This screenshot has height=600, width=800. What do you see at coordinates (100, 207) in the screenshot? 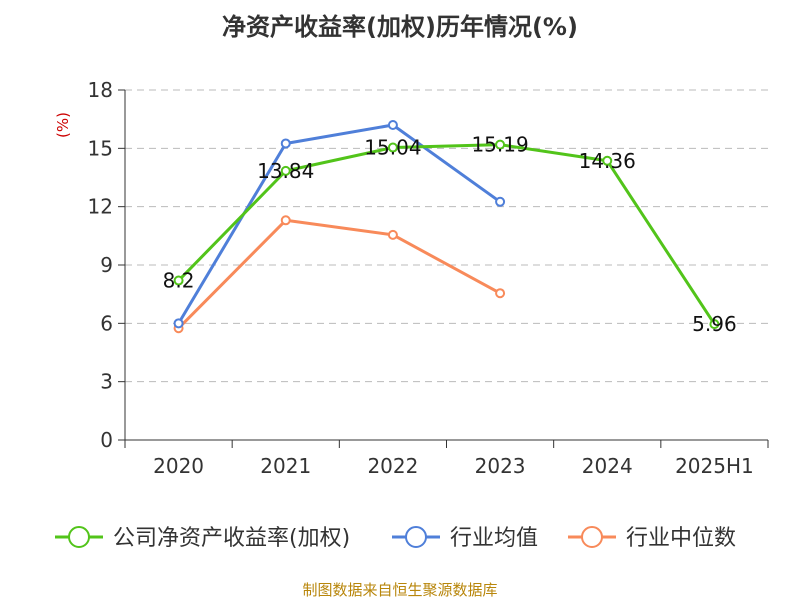
I see `y-tick-label: 12` at bounding box center [100, 207].